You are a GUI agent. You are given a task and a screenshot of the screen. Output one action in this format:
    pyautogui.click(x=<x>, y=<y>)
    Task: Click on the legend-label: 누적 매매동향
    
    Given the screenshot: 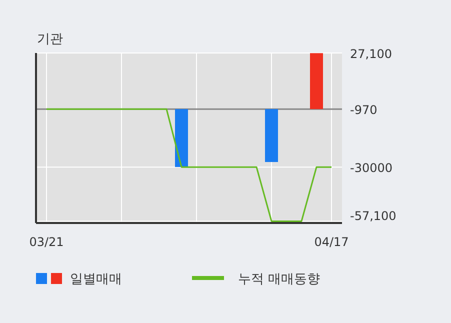 What is the action you would take?
    pyautogui.click(x=279, y=279)
    